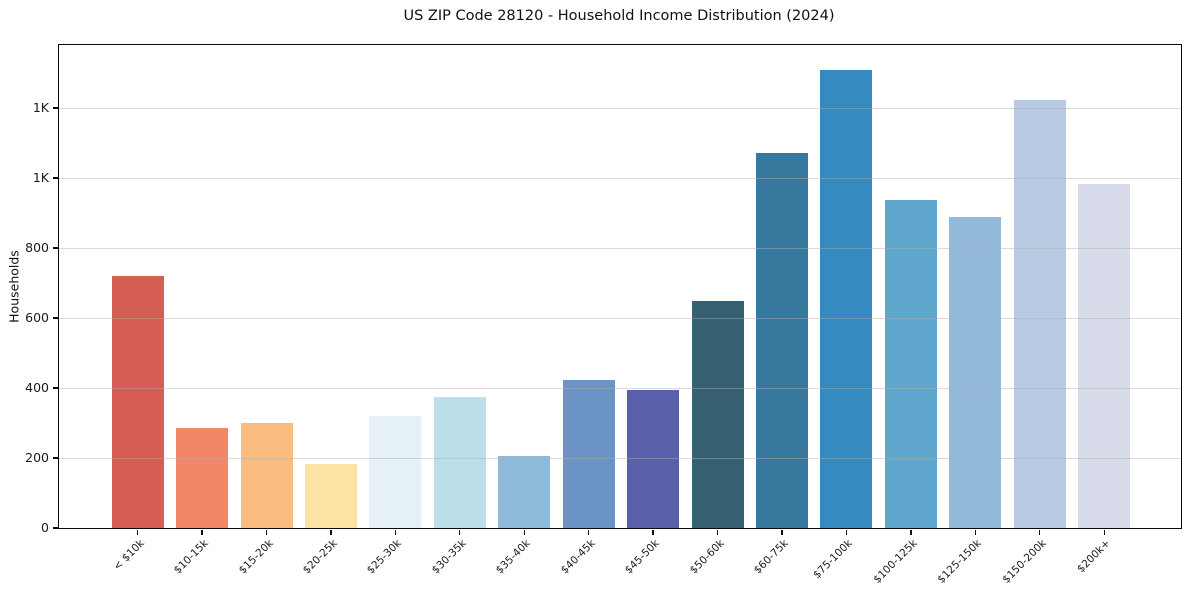 This screenshot has width=1189, height=590. What do you see at coordinates (128, 555) in the screenshot?
I see `x-tick-label: < $10k` at bounding box center [128, 555].